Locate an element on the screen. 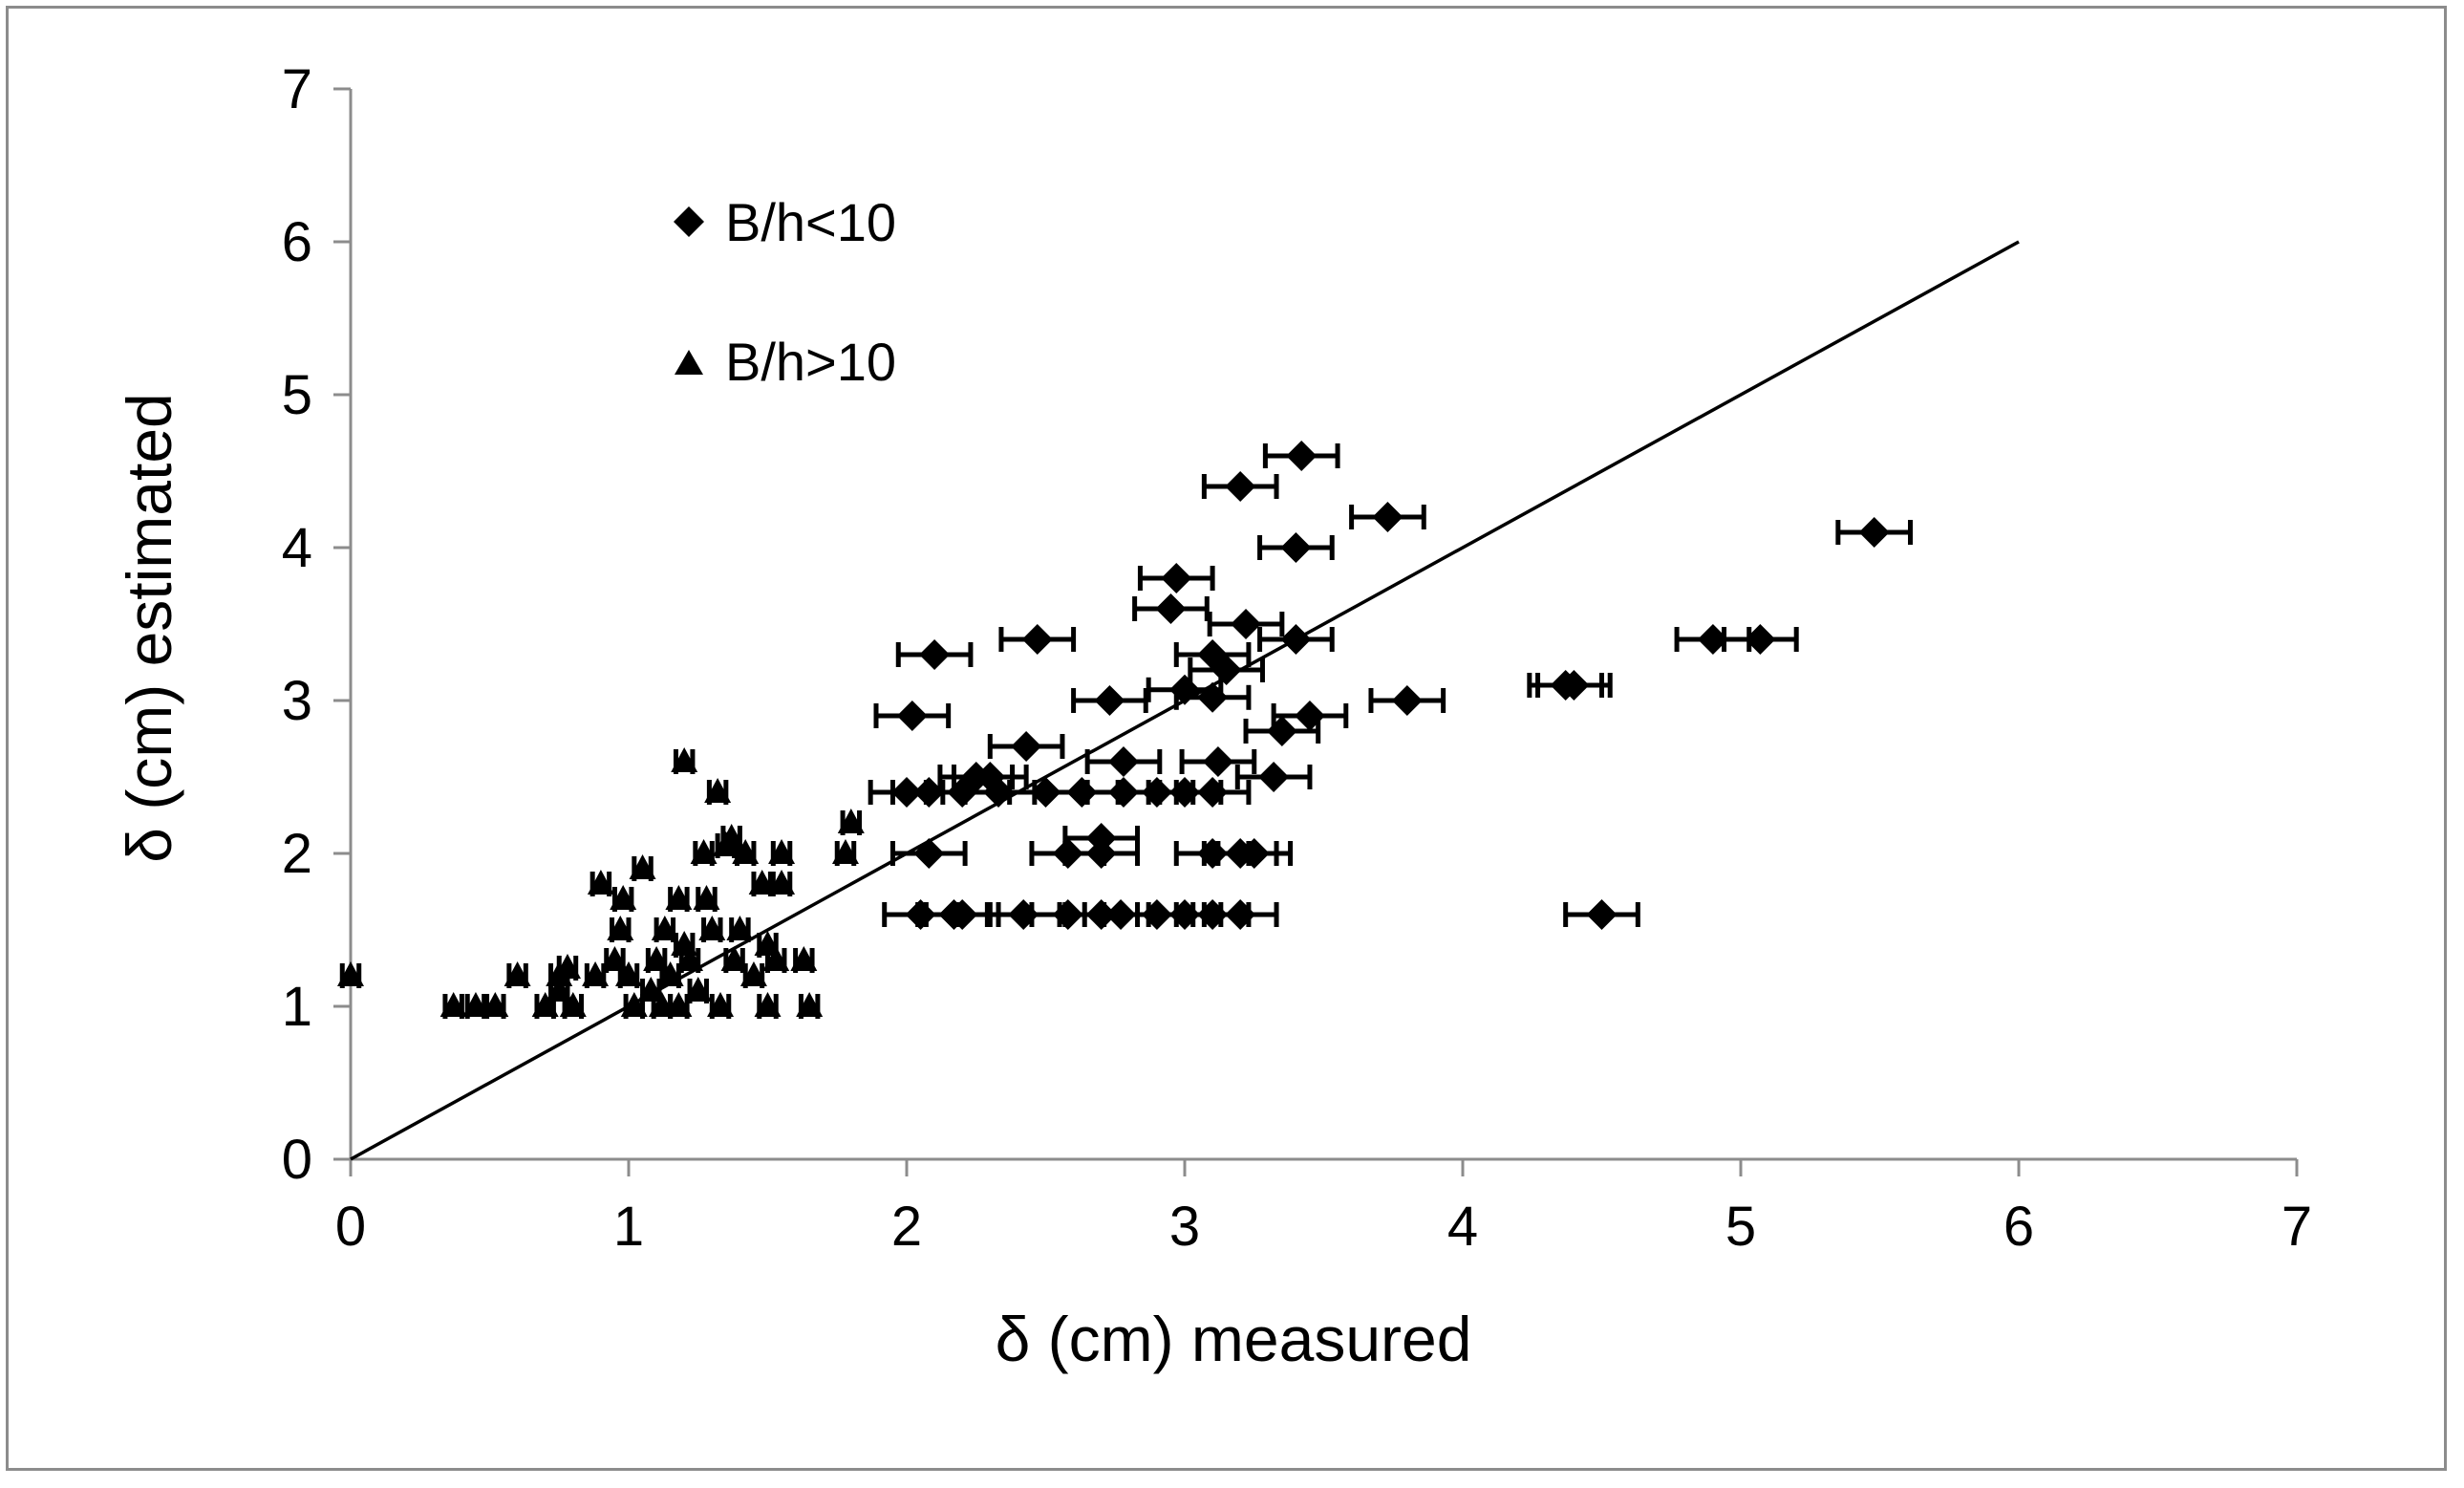  y-tick-label: 5 is located at coordinates (297, 395).